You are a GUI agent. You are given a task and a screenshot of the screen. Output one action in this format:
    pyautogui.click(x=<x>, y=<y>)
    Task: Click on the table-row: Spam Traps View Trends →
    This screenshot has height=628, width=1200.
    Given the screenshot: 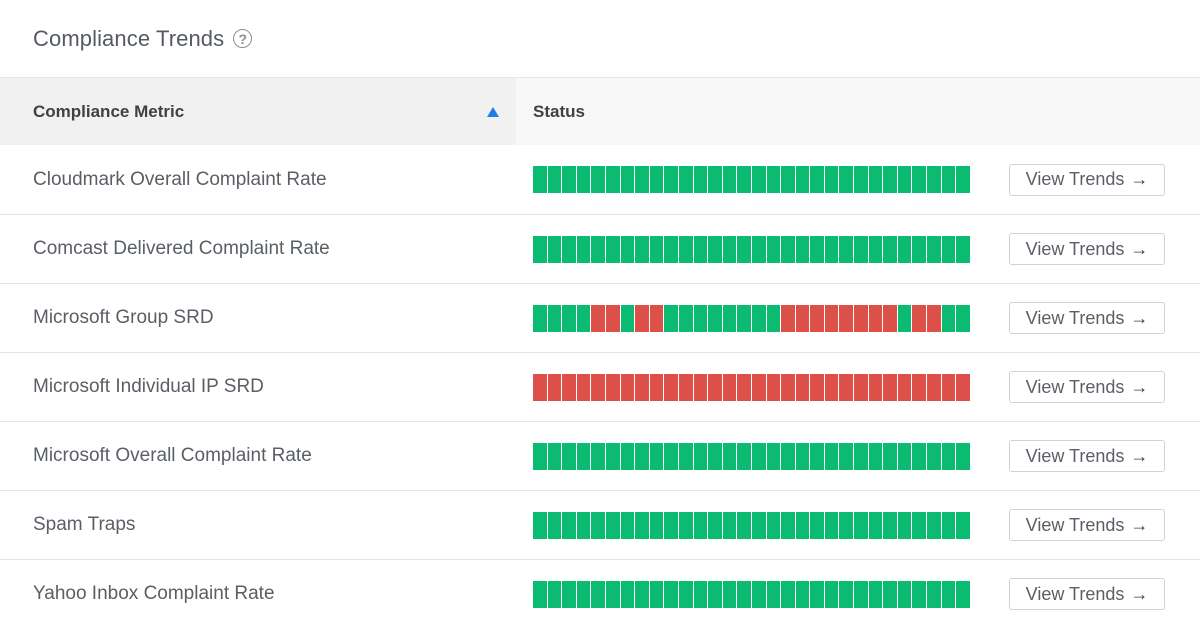 What is the action you would take?
    pyautogui.click(x=600, y=524)
    